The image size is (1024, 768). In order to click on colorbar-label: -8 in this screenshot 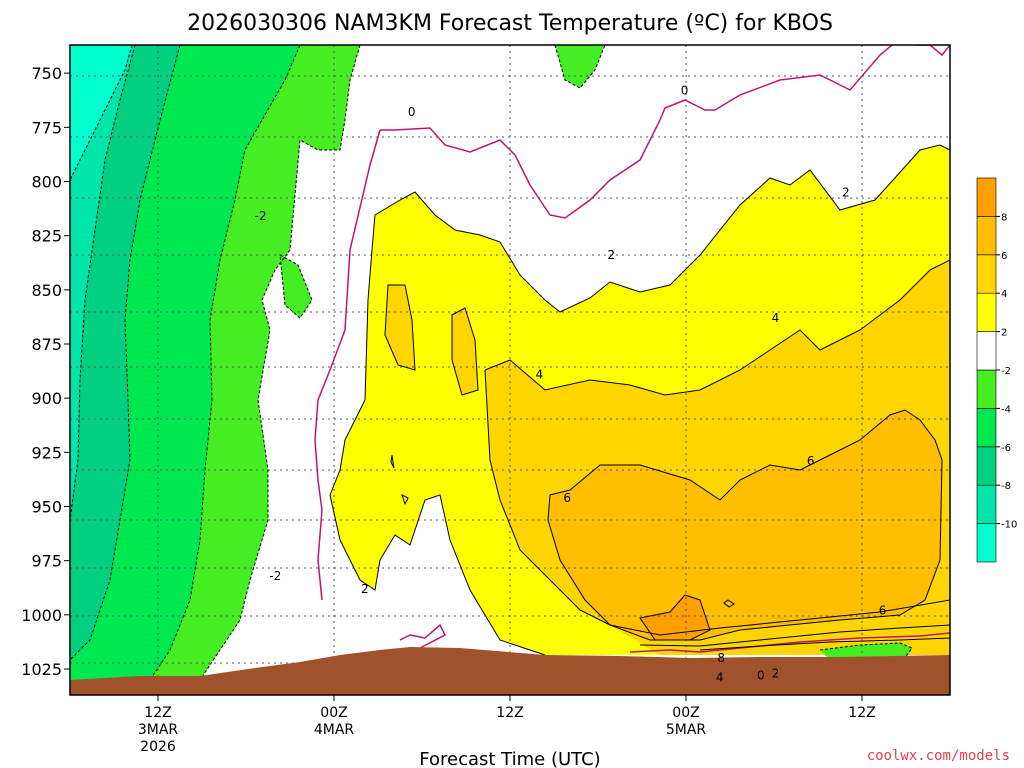, I will do `click(1006, 486)`.